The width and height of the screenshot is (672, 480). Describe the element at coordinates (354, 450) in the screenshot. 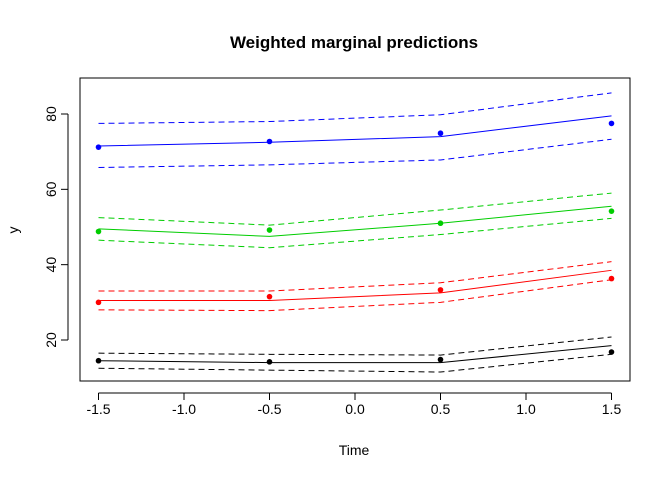

I see `x-axis-label: Time` at that location.